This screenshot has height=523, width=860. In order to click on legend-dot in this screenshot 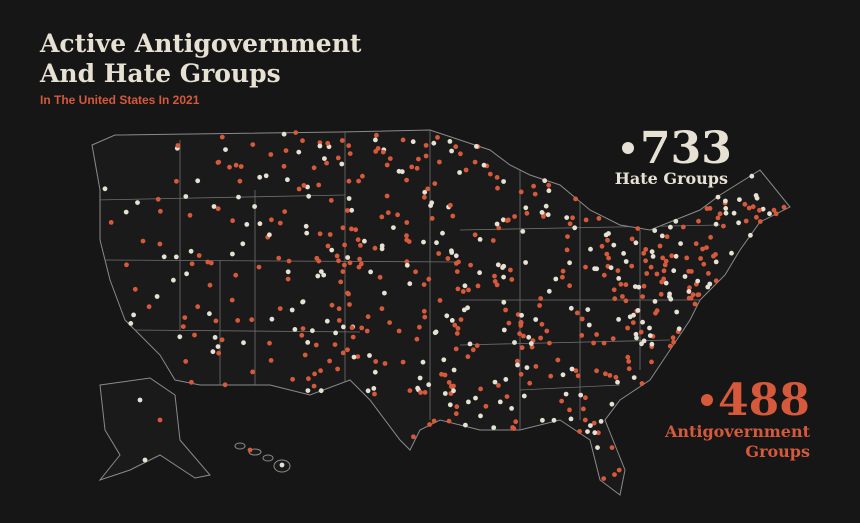, I will do `click(707, 400)`.